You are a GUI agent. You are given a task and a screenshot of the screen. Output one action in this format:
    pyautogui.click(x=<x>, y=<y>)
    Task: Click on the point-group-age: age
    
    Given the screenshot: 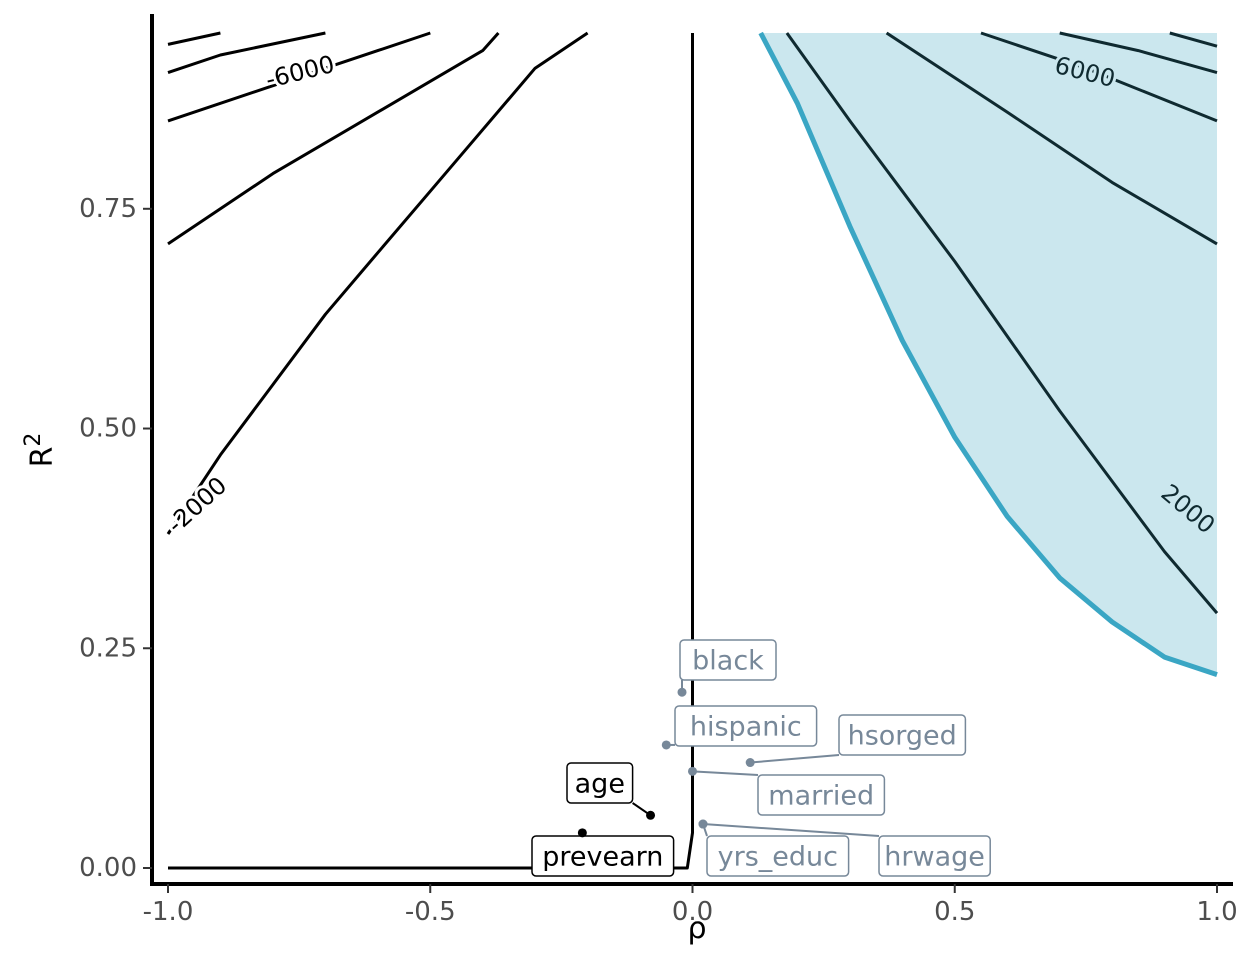 What is the action you would take?
    pyautogui.click(x=611, y=791)
    